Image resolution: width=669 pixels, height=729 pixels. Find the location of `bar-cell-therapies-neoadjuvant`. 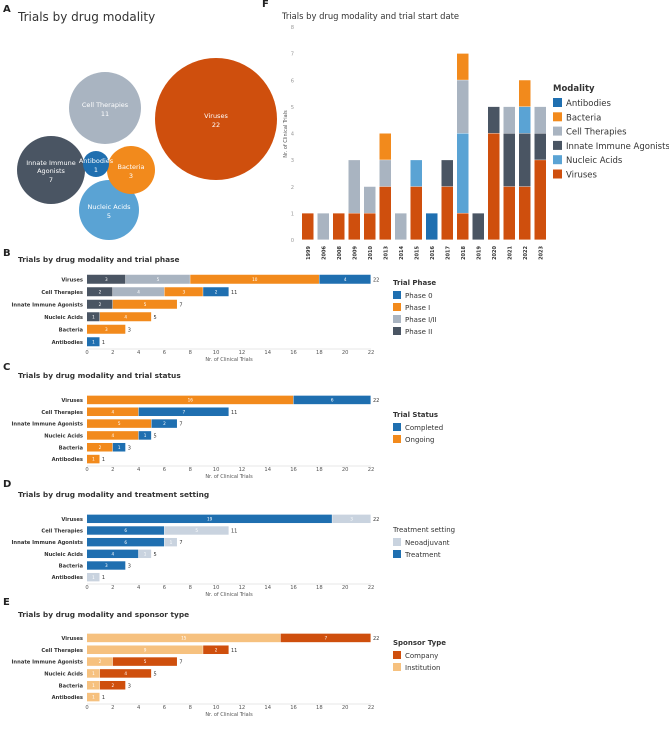

bar-cell-therapies-neoadjuvant is located at coordinates (196, 530).